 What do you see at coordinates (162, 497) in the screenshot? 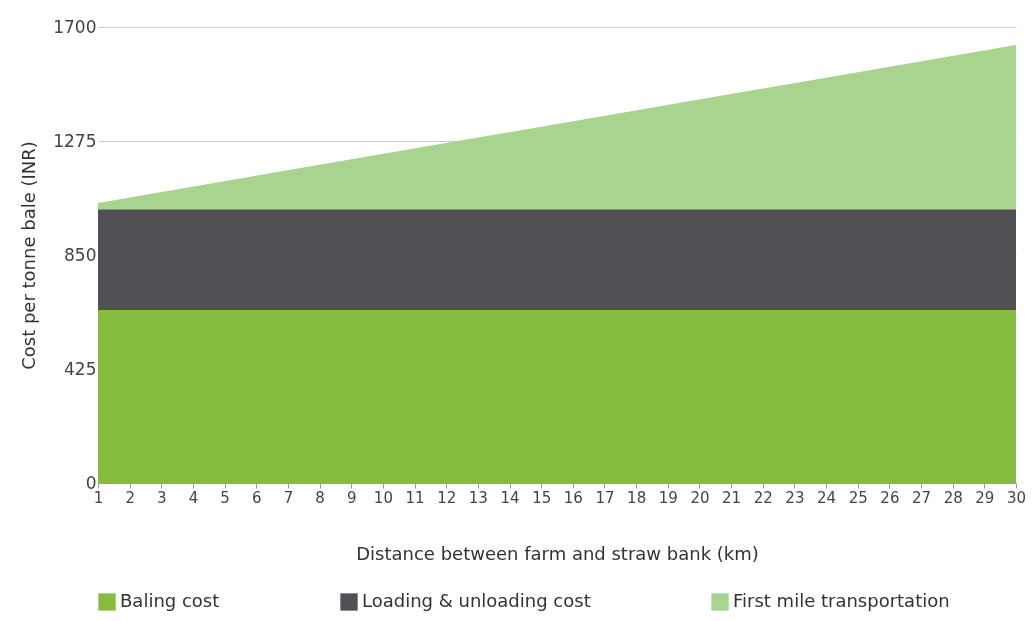
I see `x-tick-label: 3` at bounding box center [162, 497].